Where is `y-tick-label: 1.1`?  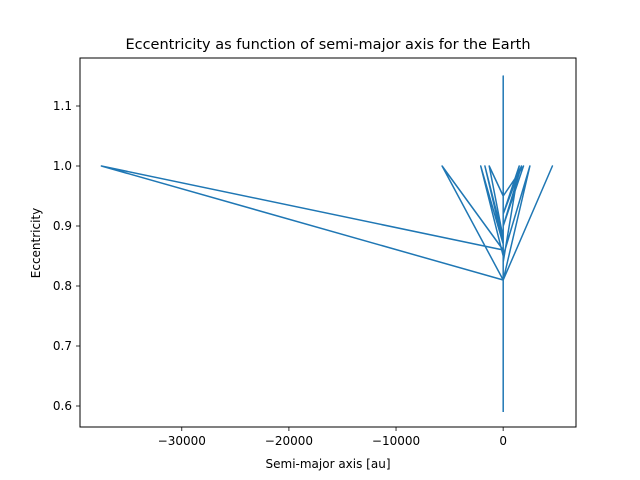
y-tick-label: 1.1 is located at coordinates (62, 106).